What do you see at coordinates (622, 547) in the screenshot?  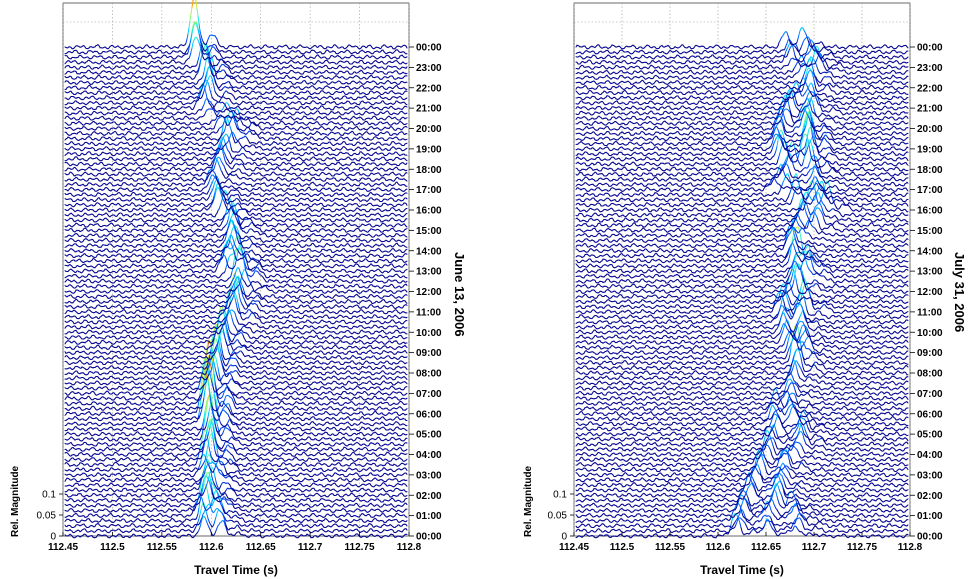 I see `x-tick-label: 112.5` at bounding box center [622, 547].